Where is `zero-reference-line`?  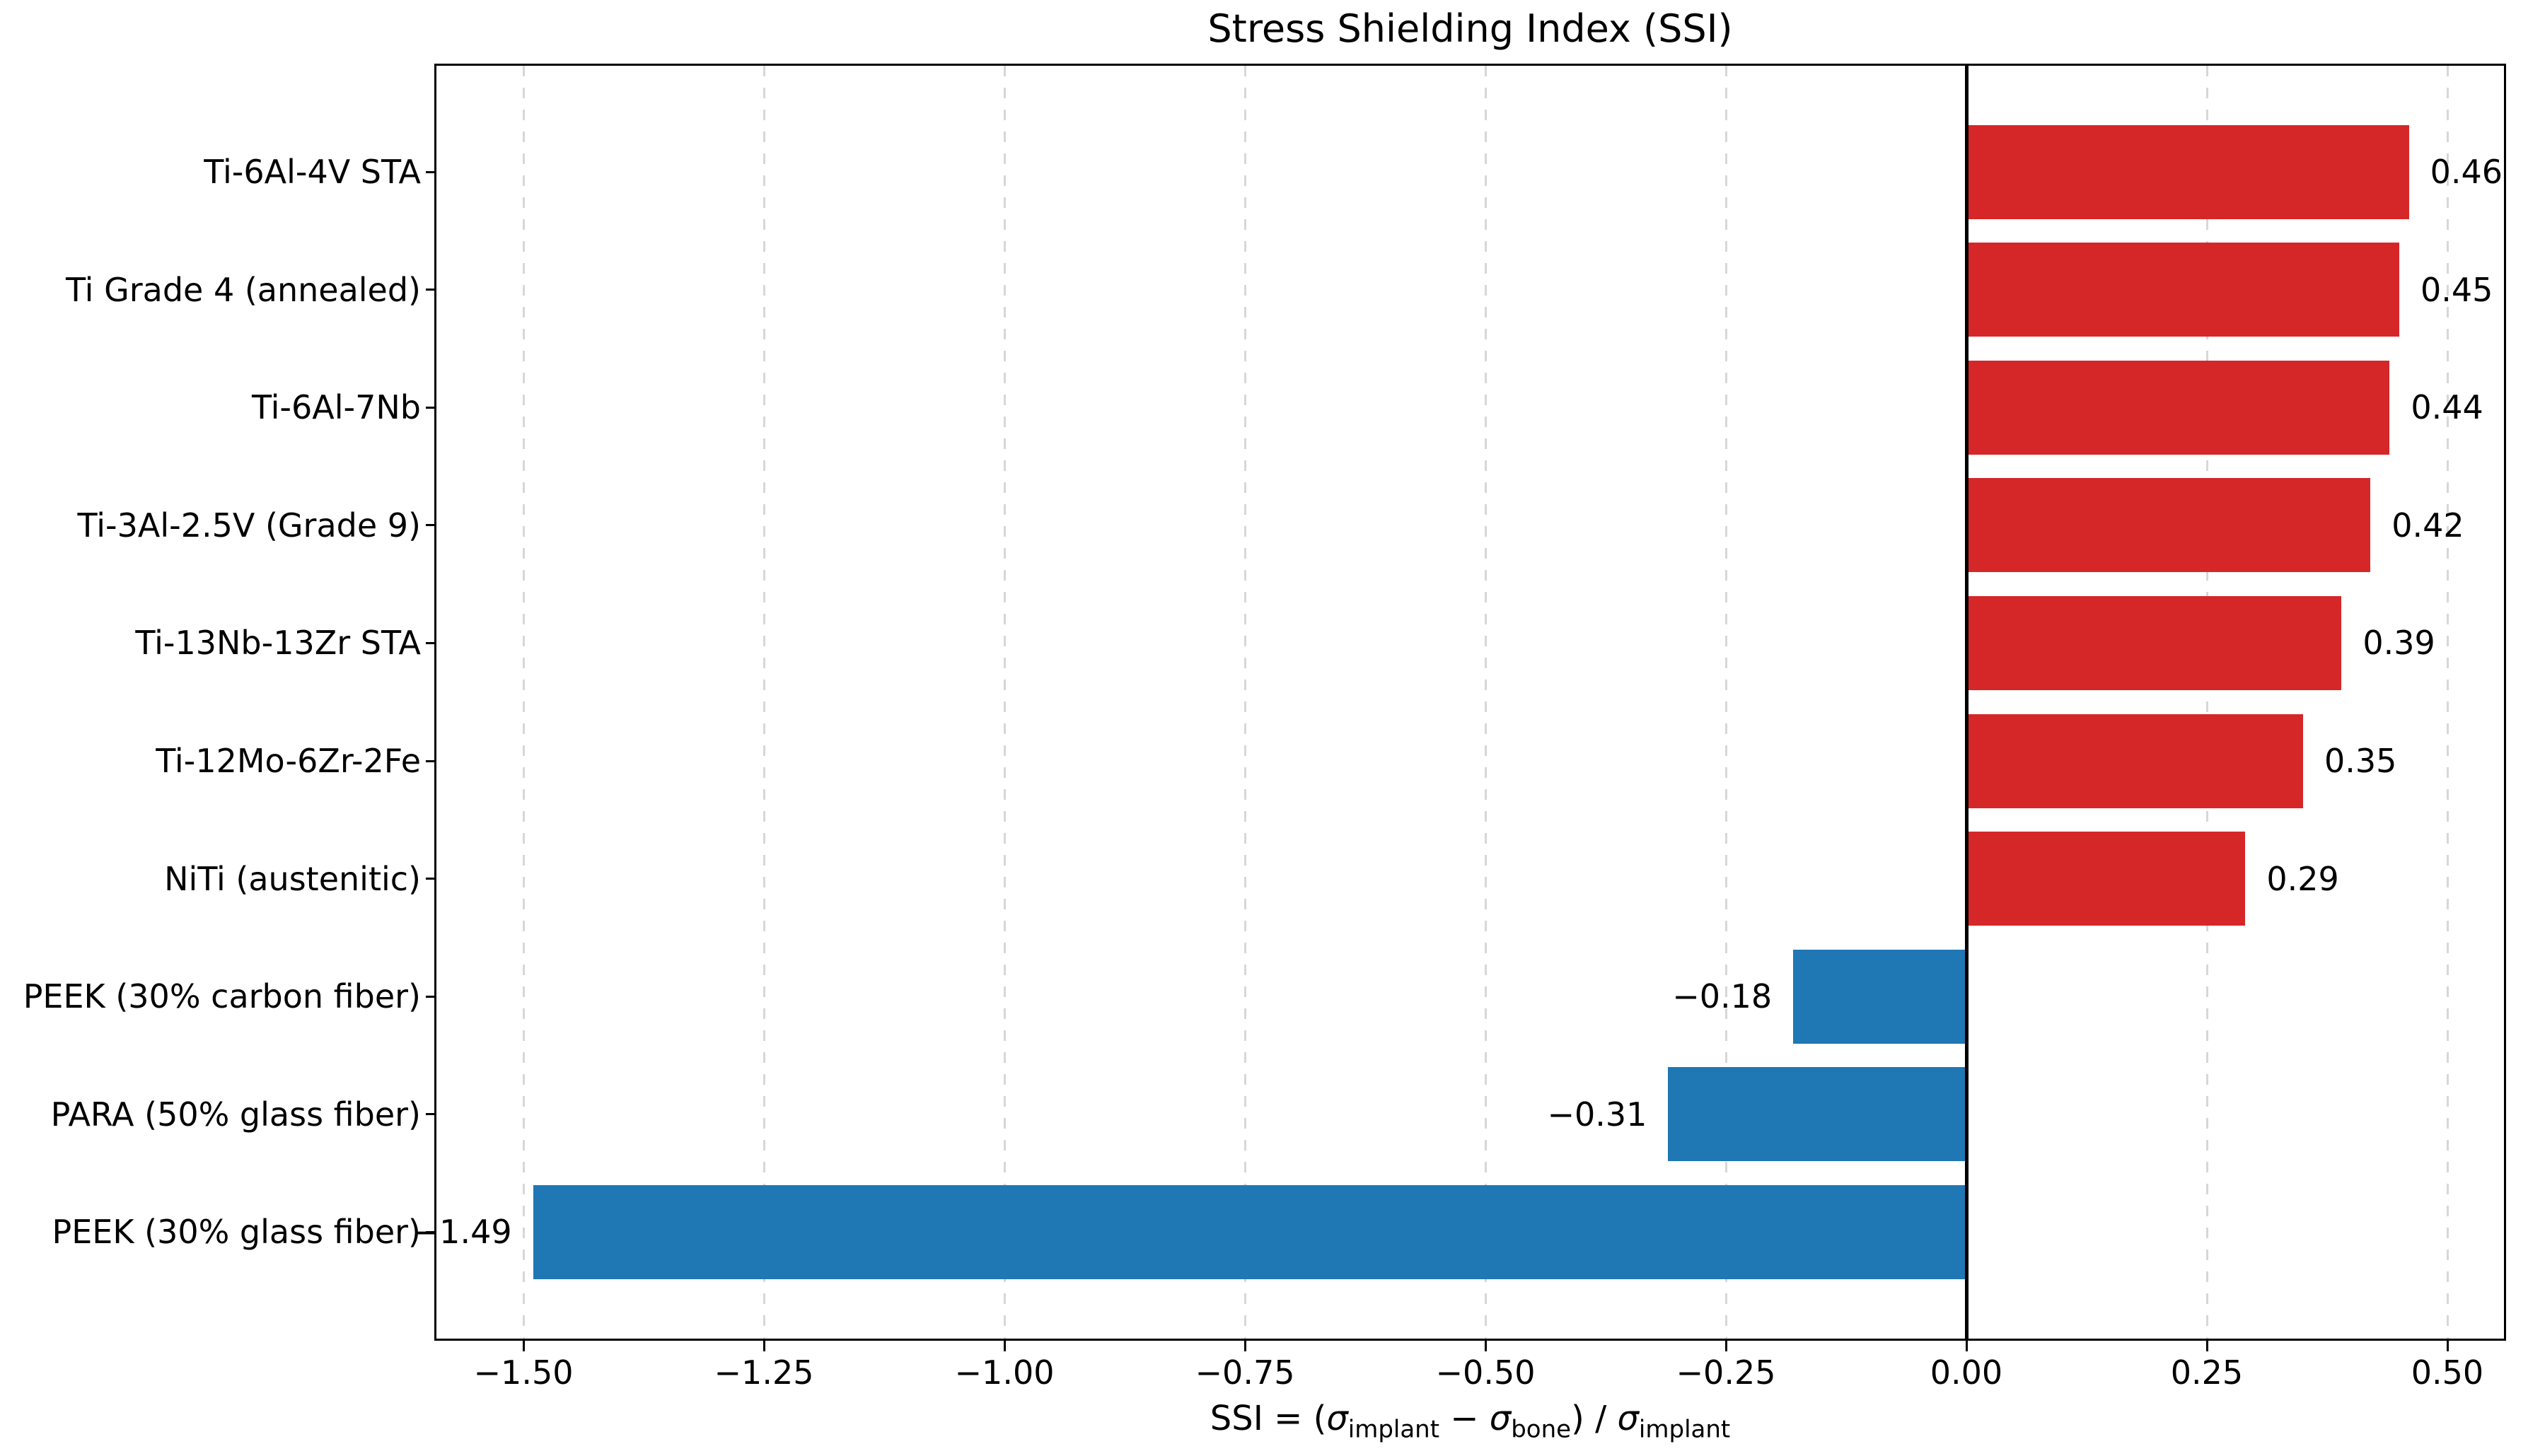 zero-reference-line is located at coordinates (1967, 703).